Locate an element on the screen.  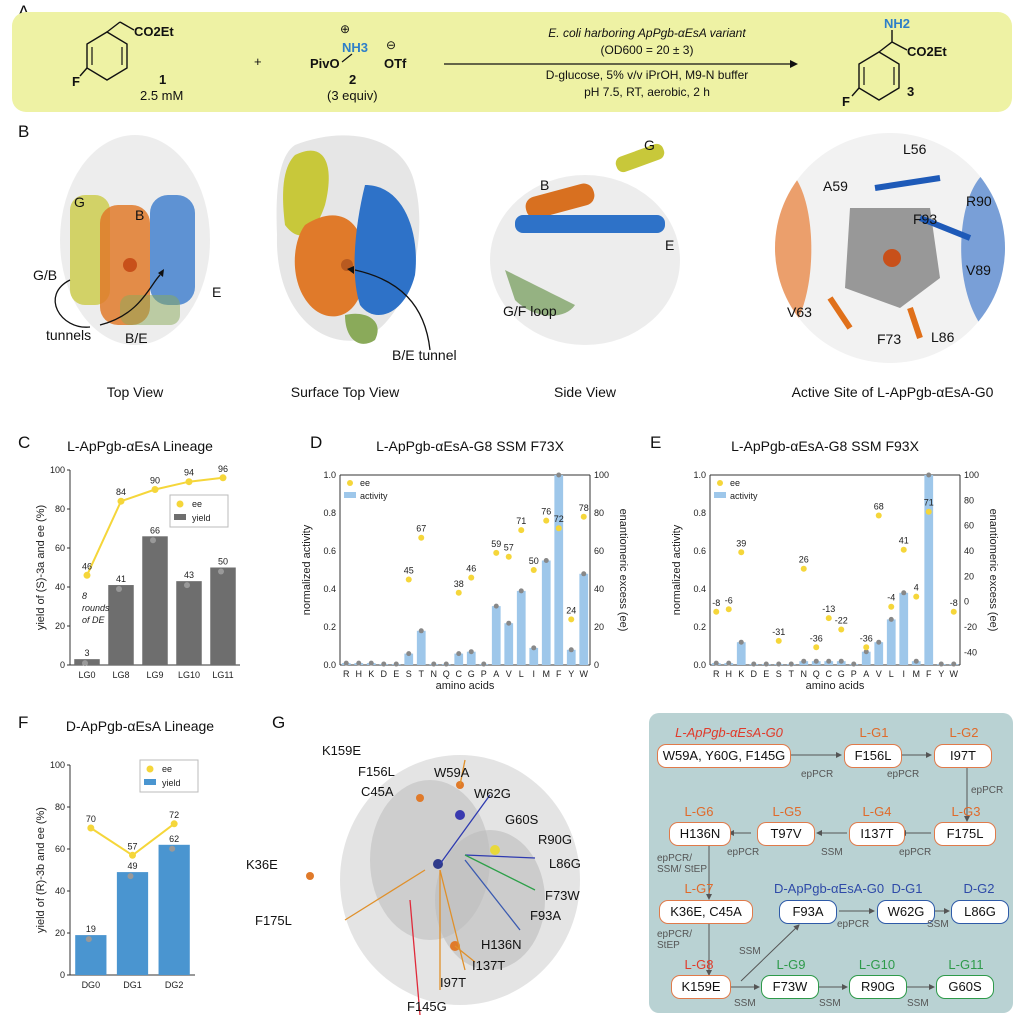
lg5-title: L-G5 is located at coordinates (787, 811).